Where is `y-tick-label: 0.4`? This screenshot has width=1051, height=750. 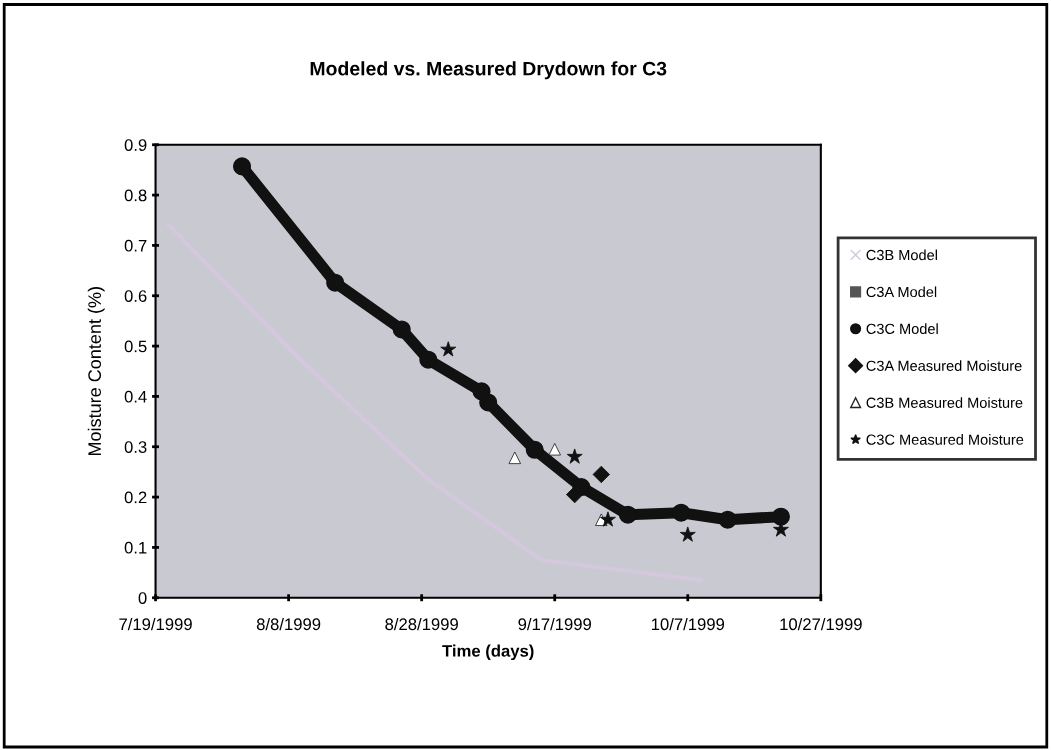
y-tick-label: 0.4 is located at coordinates (135, 396).